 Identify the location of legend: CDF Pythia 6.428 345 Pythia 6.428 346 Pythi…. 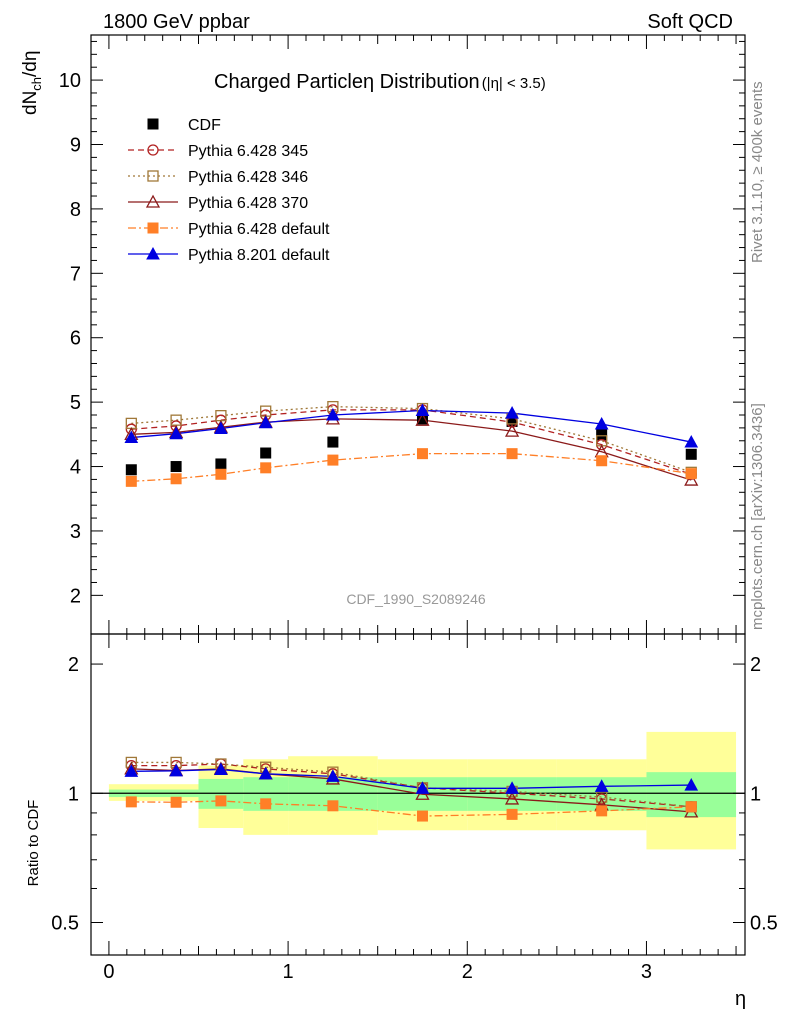
(229, 190).